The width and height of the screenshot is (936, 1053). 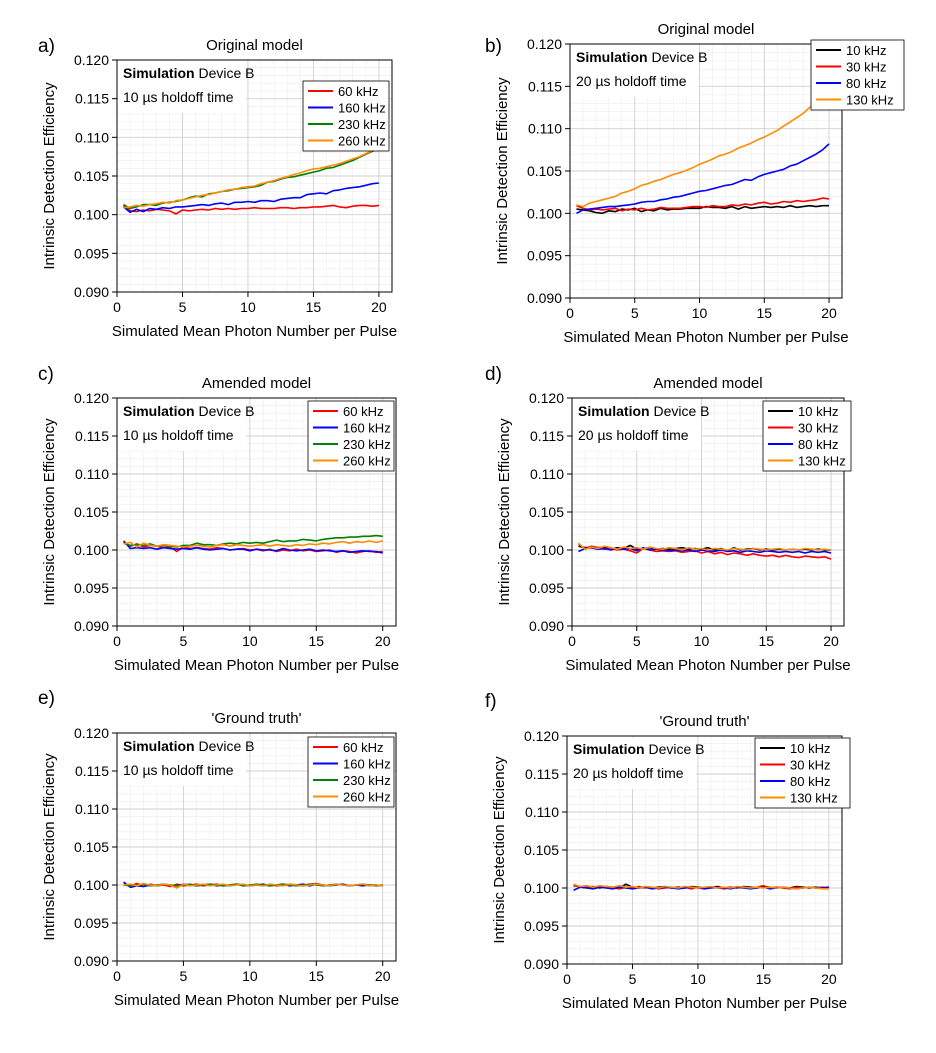 What do you see at coordinates (178, 435) in the screenshot?
I see `annotation-line-2: 10 µs holdoff time` at bounding box center [178, 435].